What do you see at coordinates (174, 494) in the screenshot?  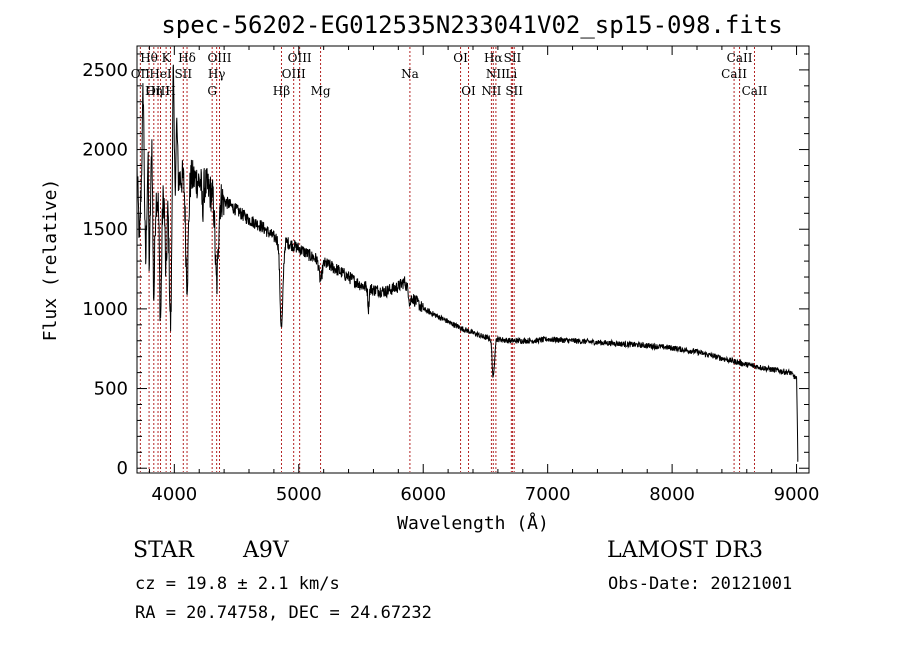 I see `x-tick-label: 4000` at bounding box center [174, 494].